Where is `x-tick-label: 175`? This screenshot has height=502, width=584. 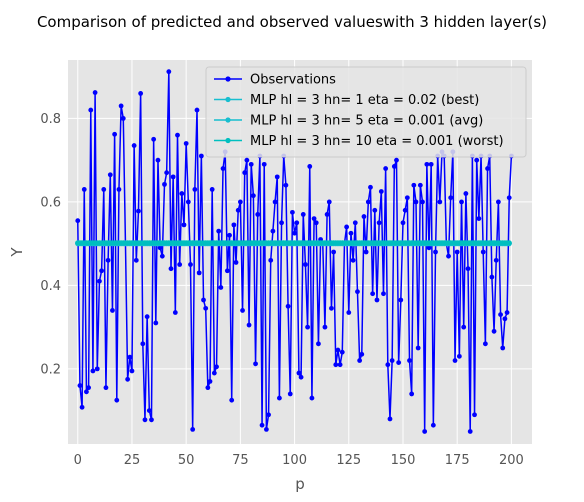
x-tick-label: 175 is located at coordinates (457, 460).